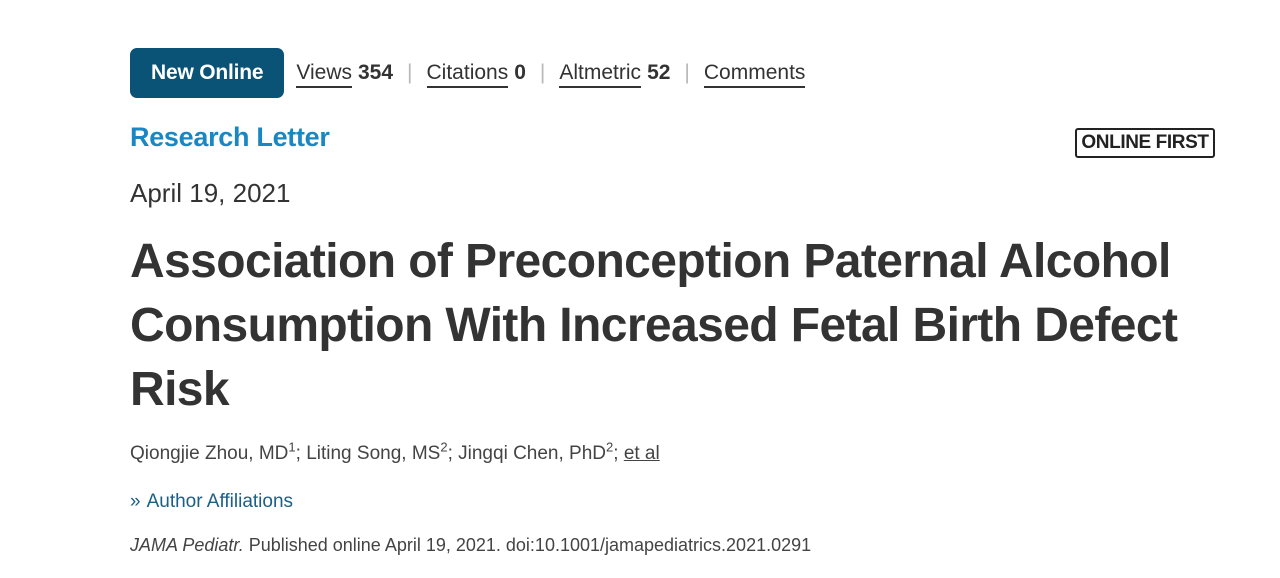 Image resolution: width=1280 pixels, height=578 pixels. Describe the element at coordinates (324, 75) in the screenshot. I see `views-link: Views` at that location.